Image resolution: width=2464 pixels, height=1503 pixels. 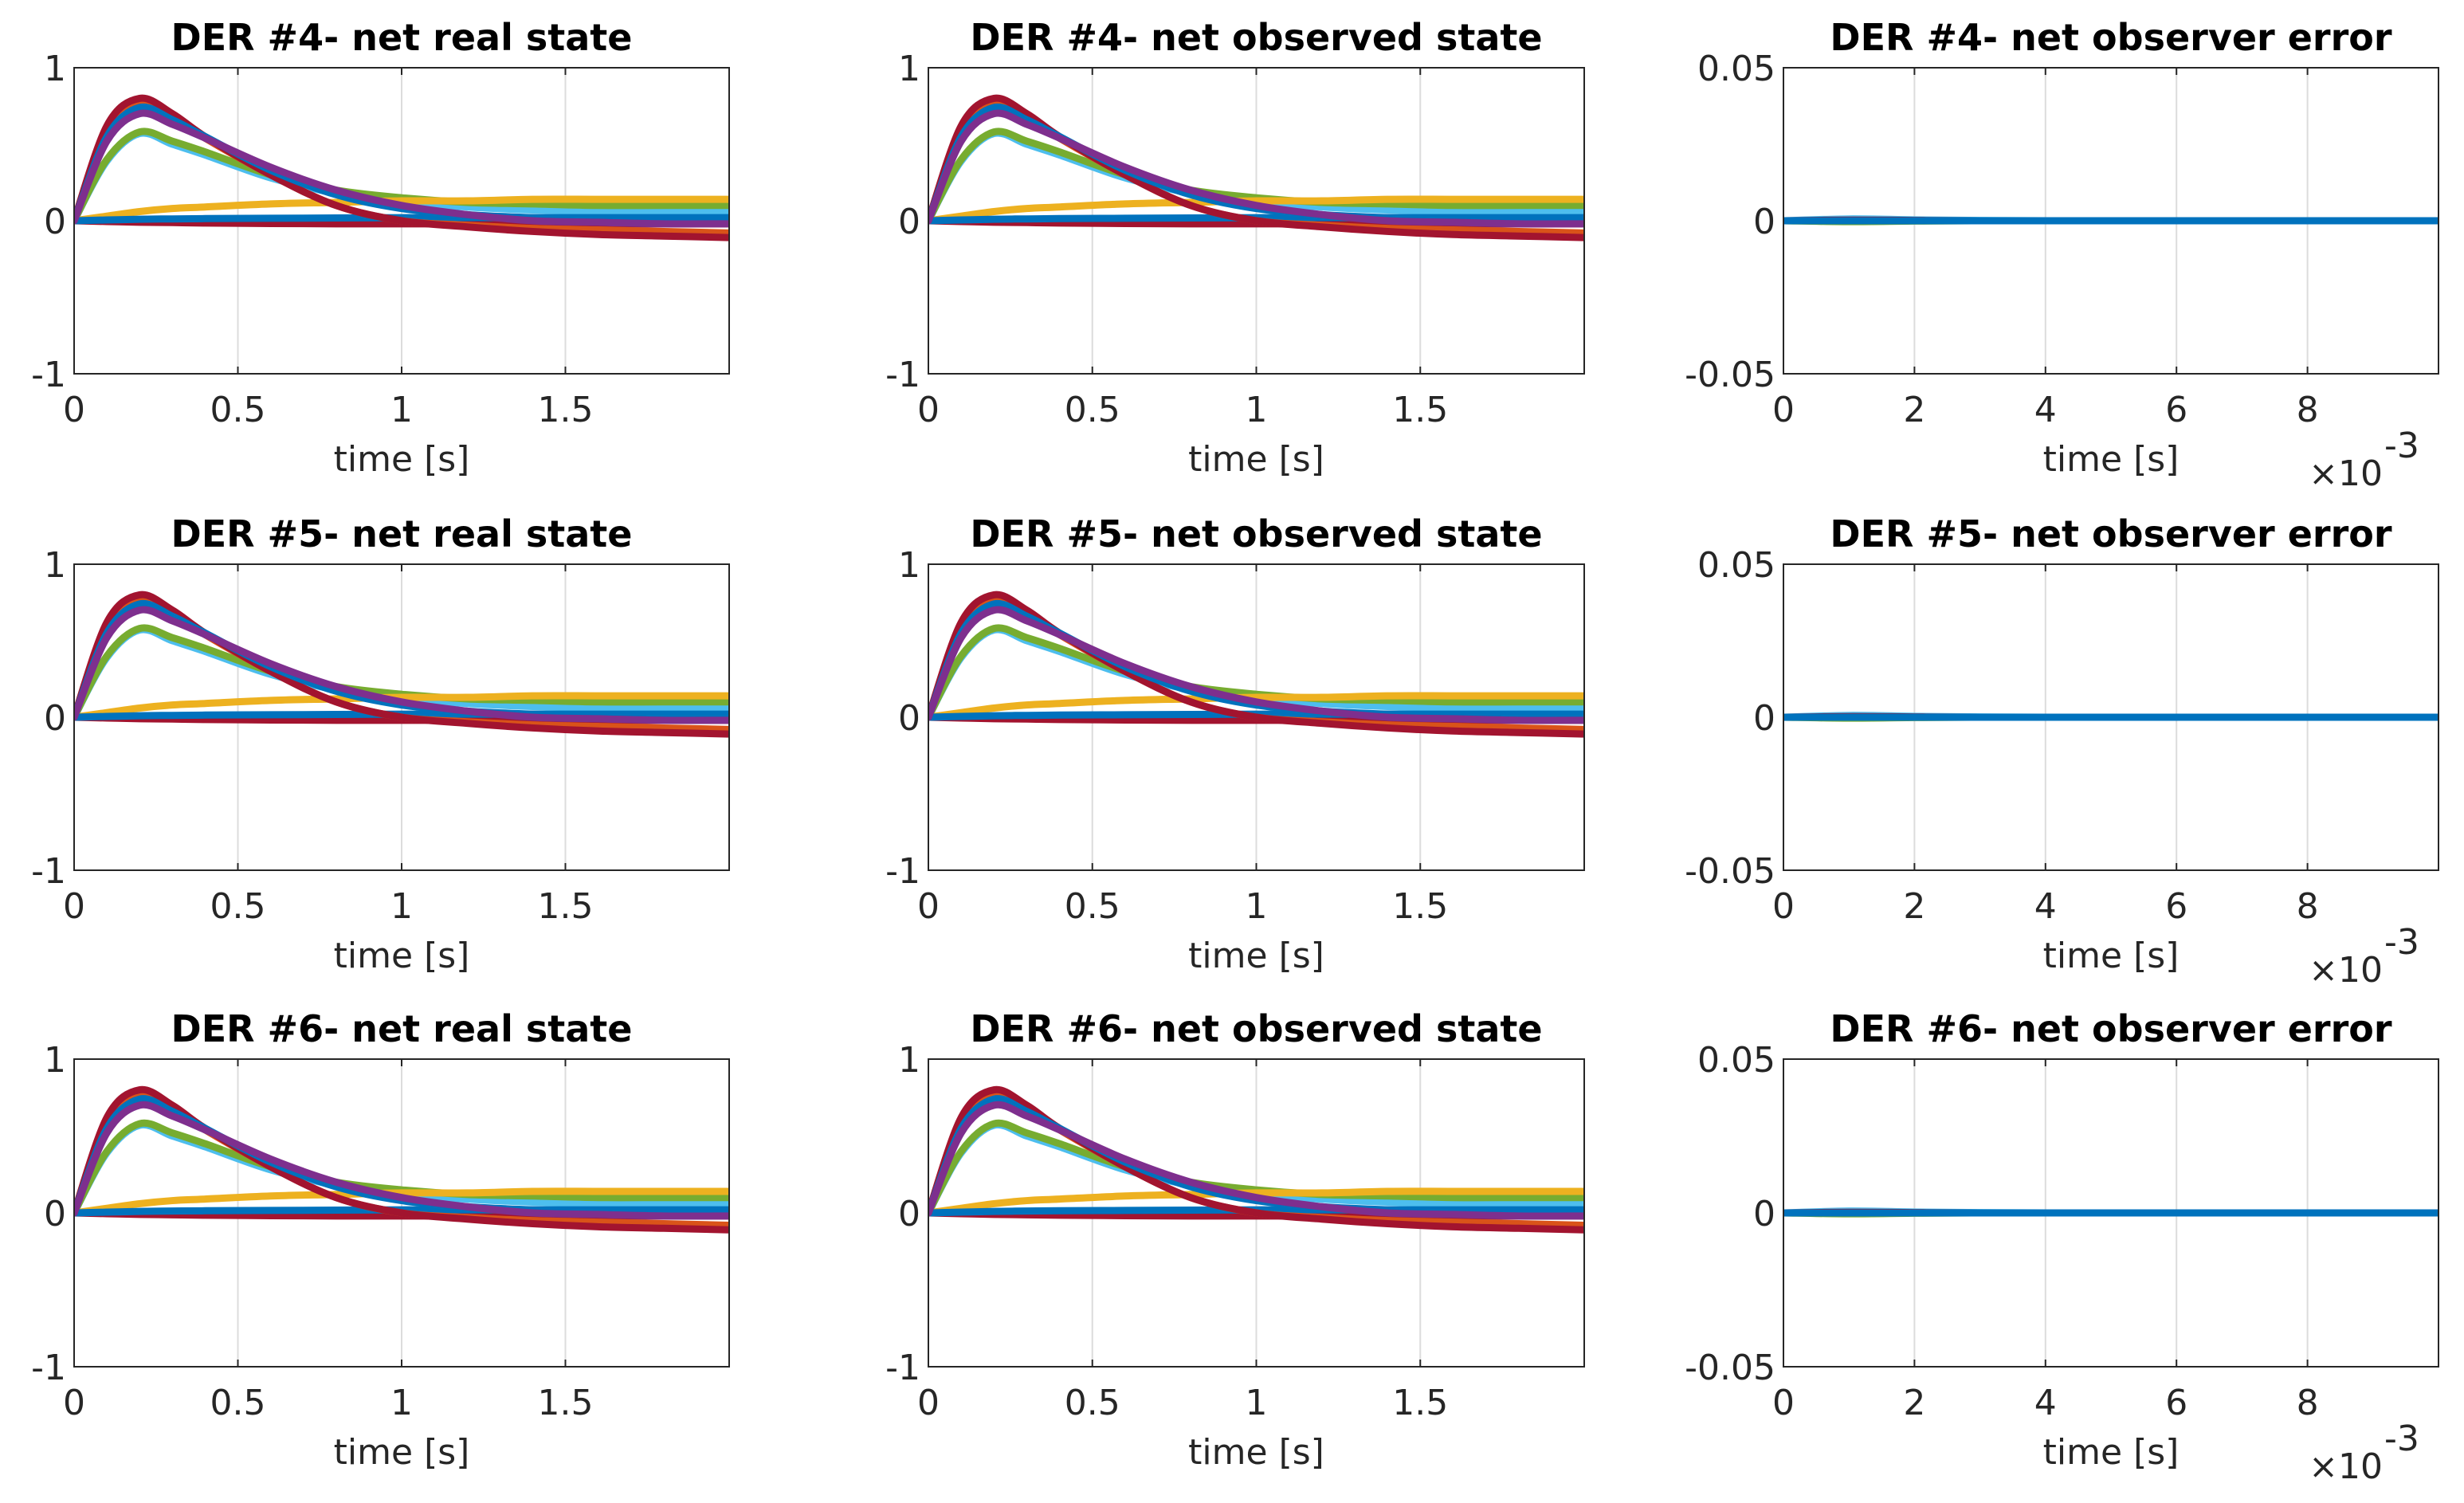 What do you see at coordinates (2110, 1029) in the screenshot?
I see `chart-title: DER #6- net observer error` at bounding box center [2110, 1029].